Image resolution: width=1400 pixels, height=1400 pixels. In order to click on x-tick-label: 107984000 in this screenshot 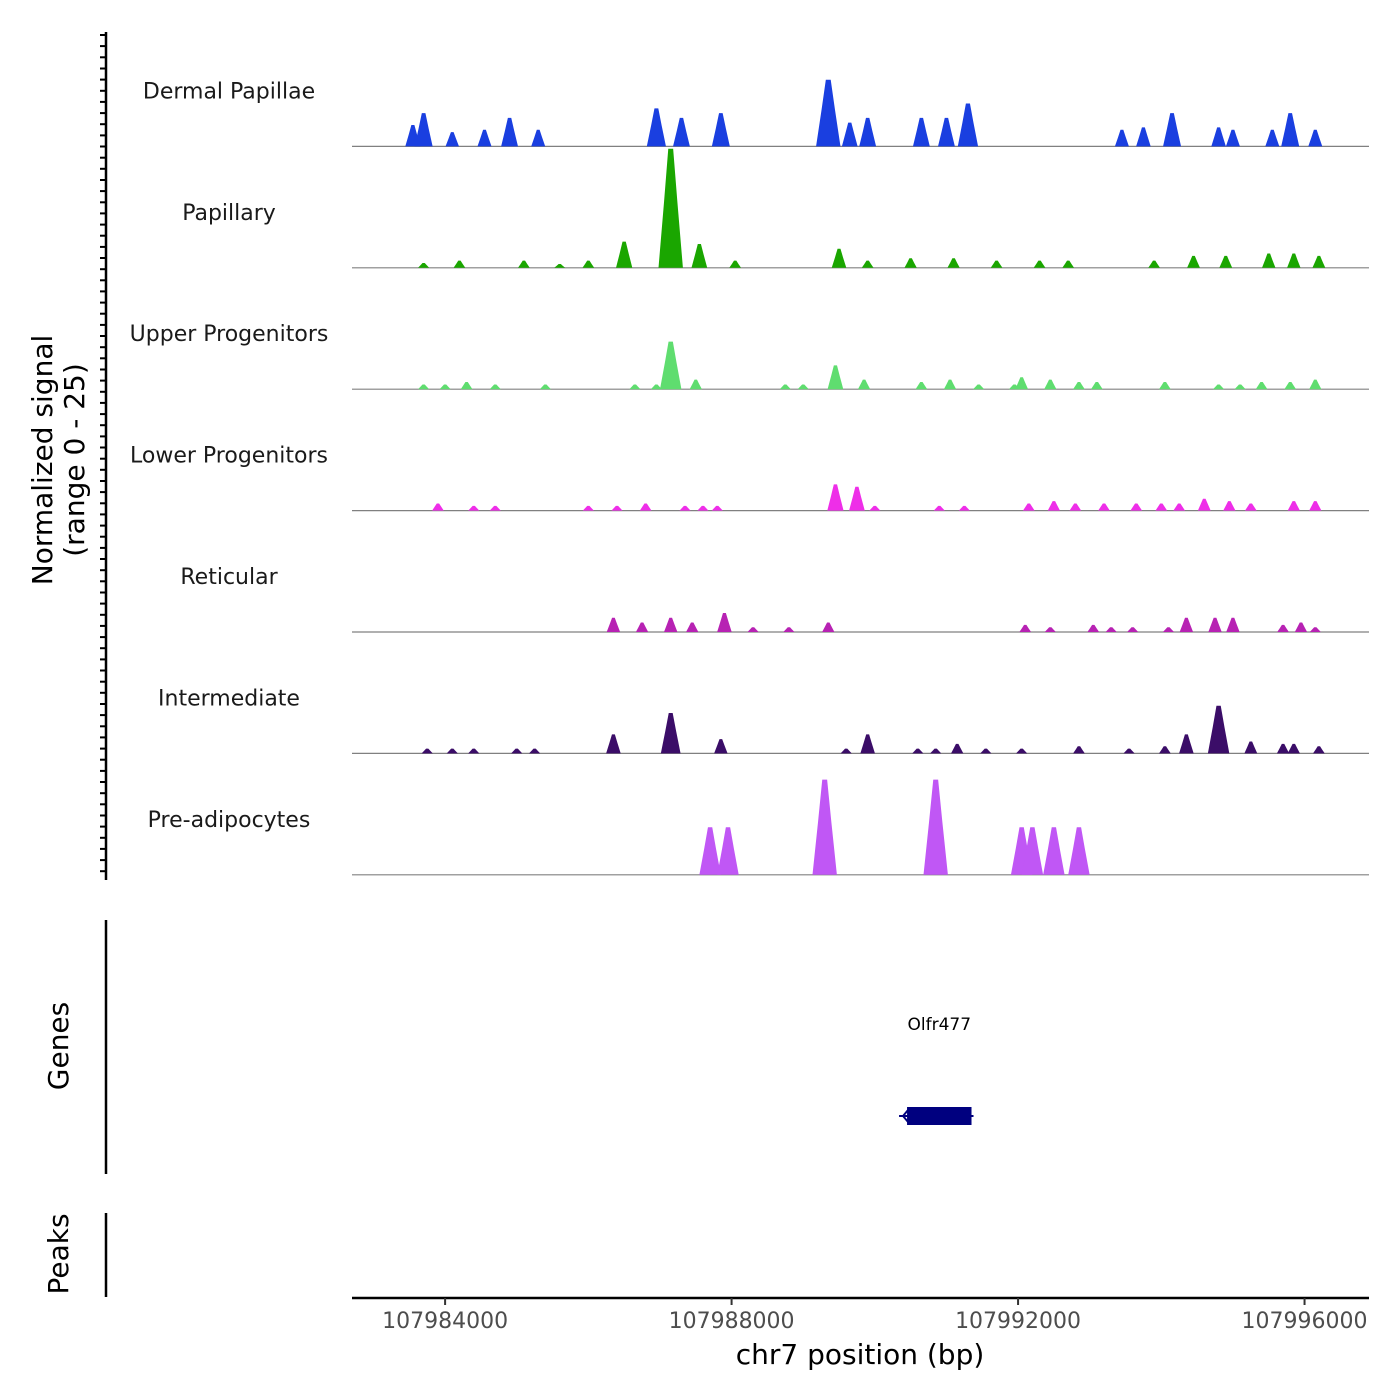, I will do `click(445, 1321)`.